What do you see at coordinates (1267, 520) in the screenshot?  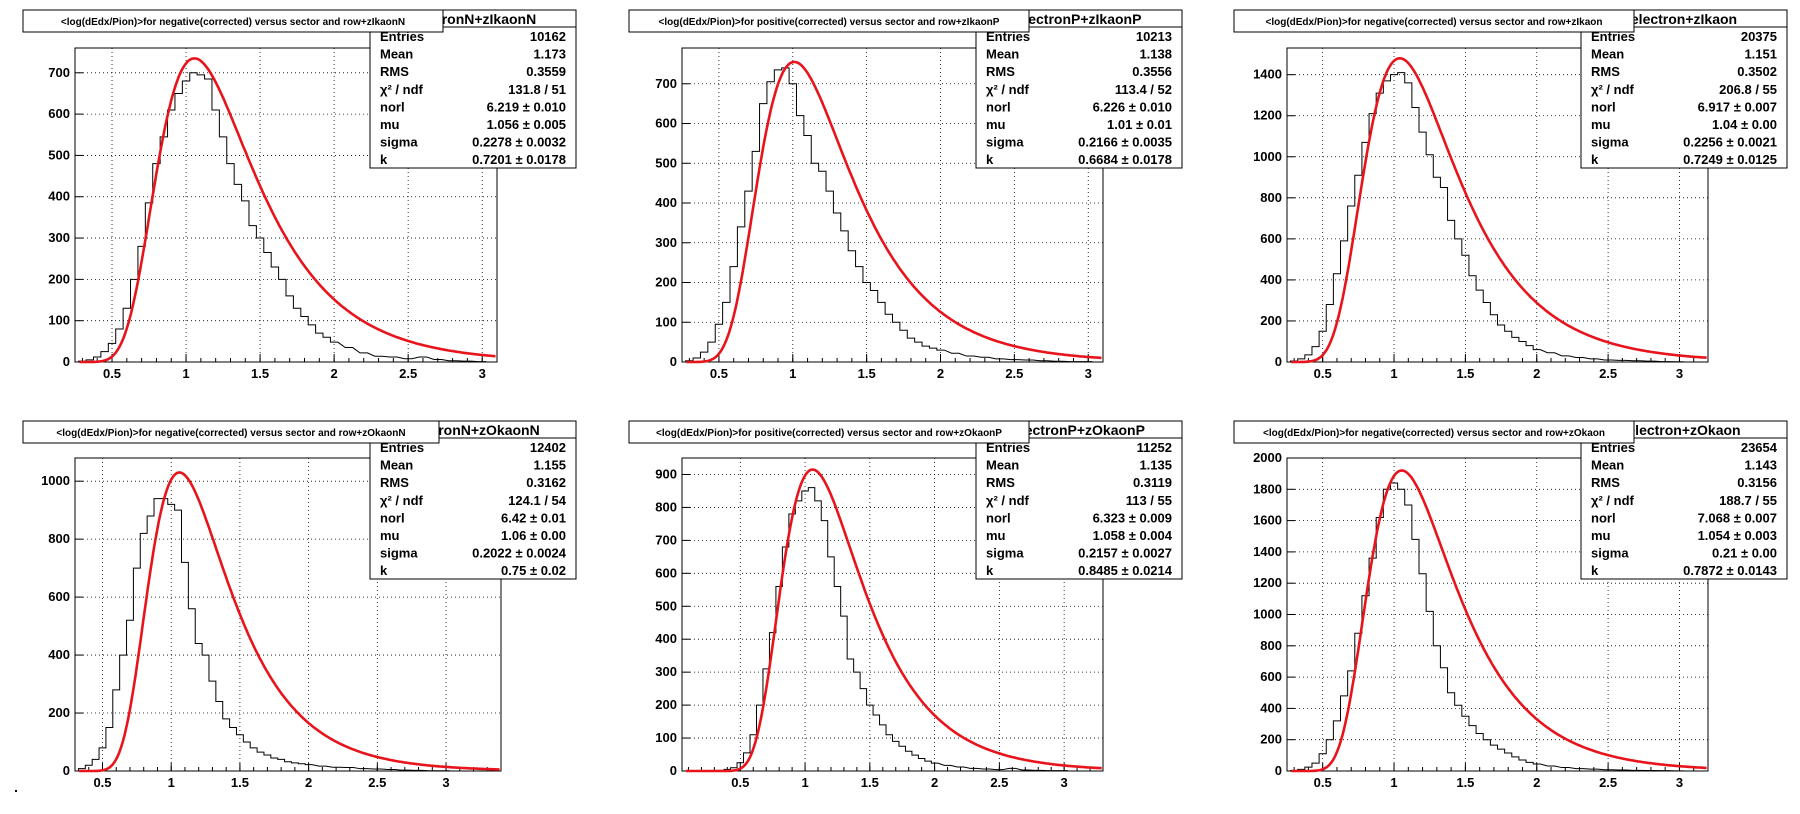 I see `y-tick-label: 1600` at bounding box center [1267, 520].